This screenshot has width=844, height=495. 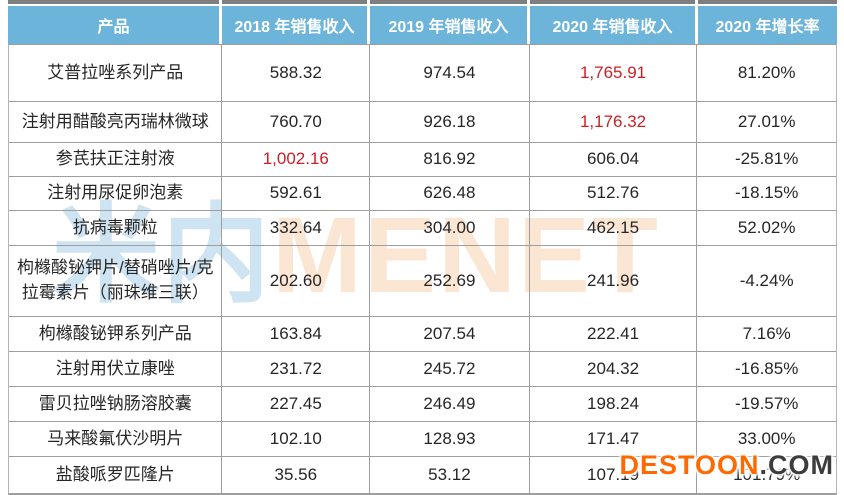 I want to click on destoon-watermark-name: DESTOON, so click(x=689, y=465).